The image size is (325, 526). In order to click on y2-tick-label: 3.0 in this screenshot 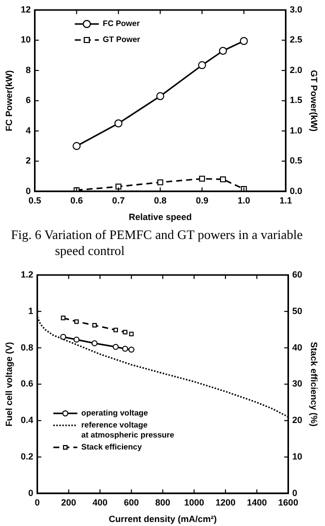, I will do `click(296, 9)`.